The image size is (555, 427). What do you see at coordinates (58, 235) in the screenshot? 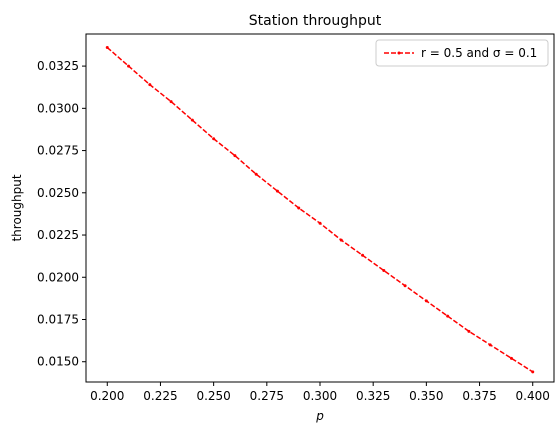
I see `y-tick-label: 0.0225` at bounding box center [58, 235].